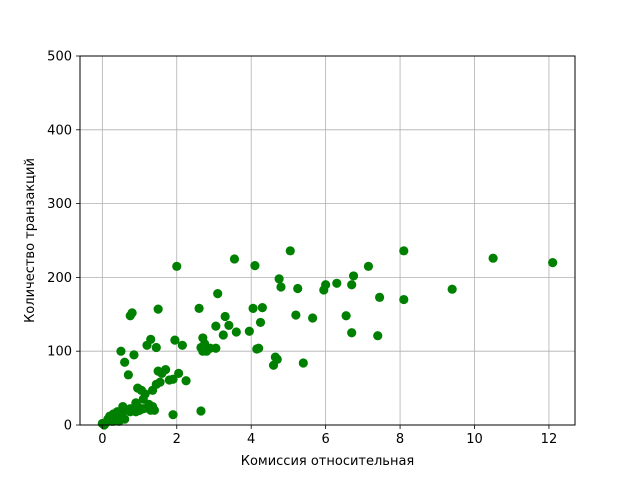  I want to click on y-tick-label-0: 0, so click(68, 426).